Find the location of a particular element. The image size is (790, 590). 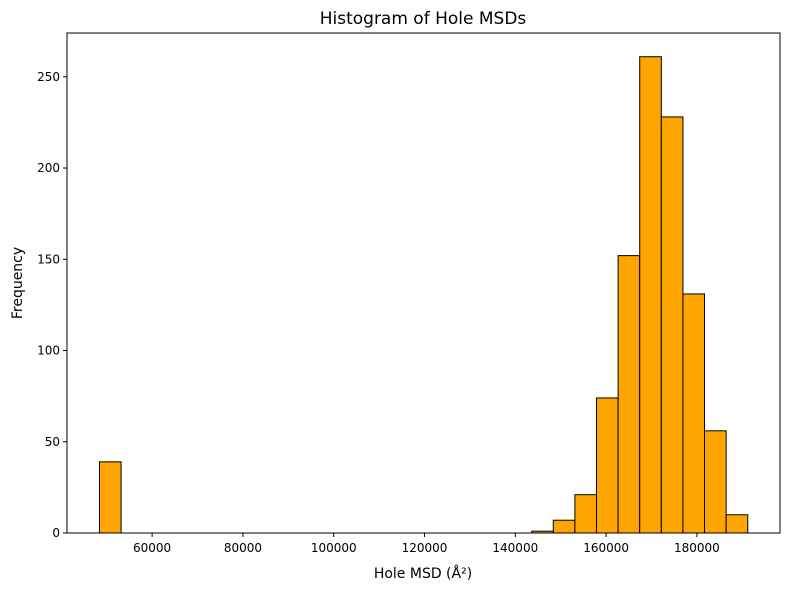

x-tick-label: 120000 is located at coordinates (425, 548).